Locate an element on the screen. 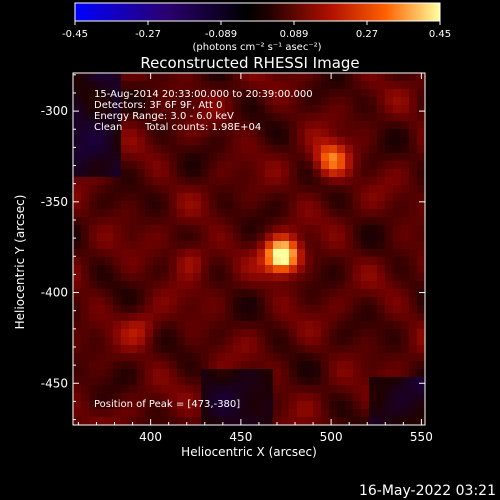  y-tick-label: -300 is located at coordinates (54, 111).